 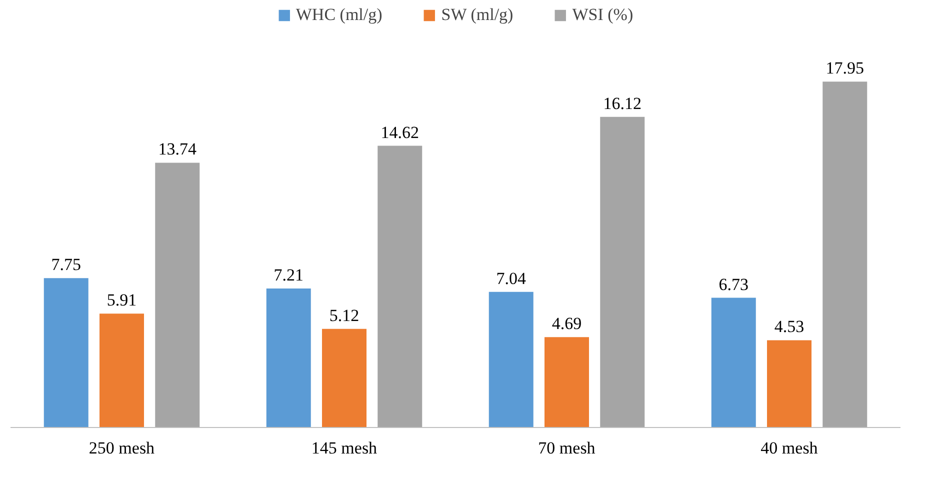 What do you see at coordinates (399, 132) in the screenshot?
I see `data-label: 14.62` at bounding box center [399, 132].